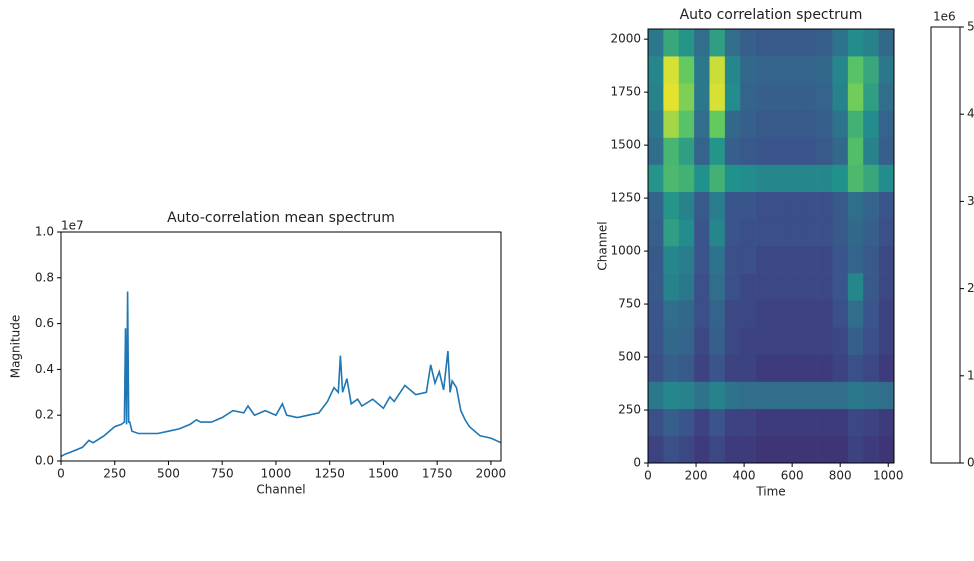 This screenshot has height=561, width=974. I want to click on x-axis-label: Time, so click(770, 492).